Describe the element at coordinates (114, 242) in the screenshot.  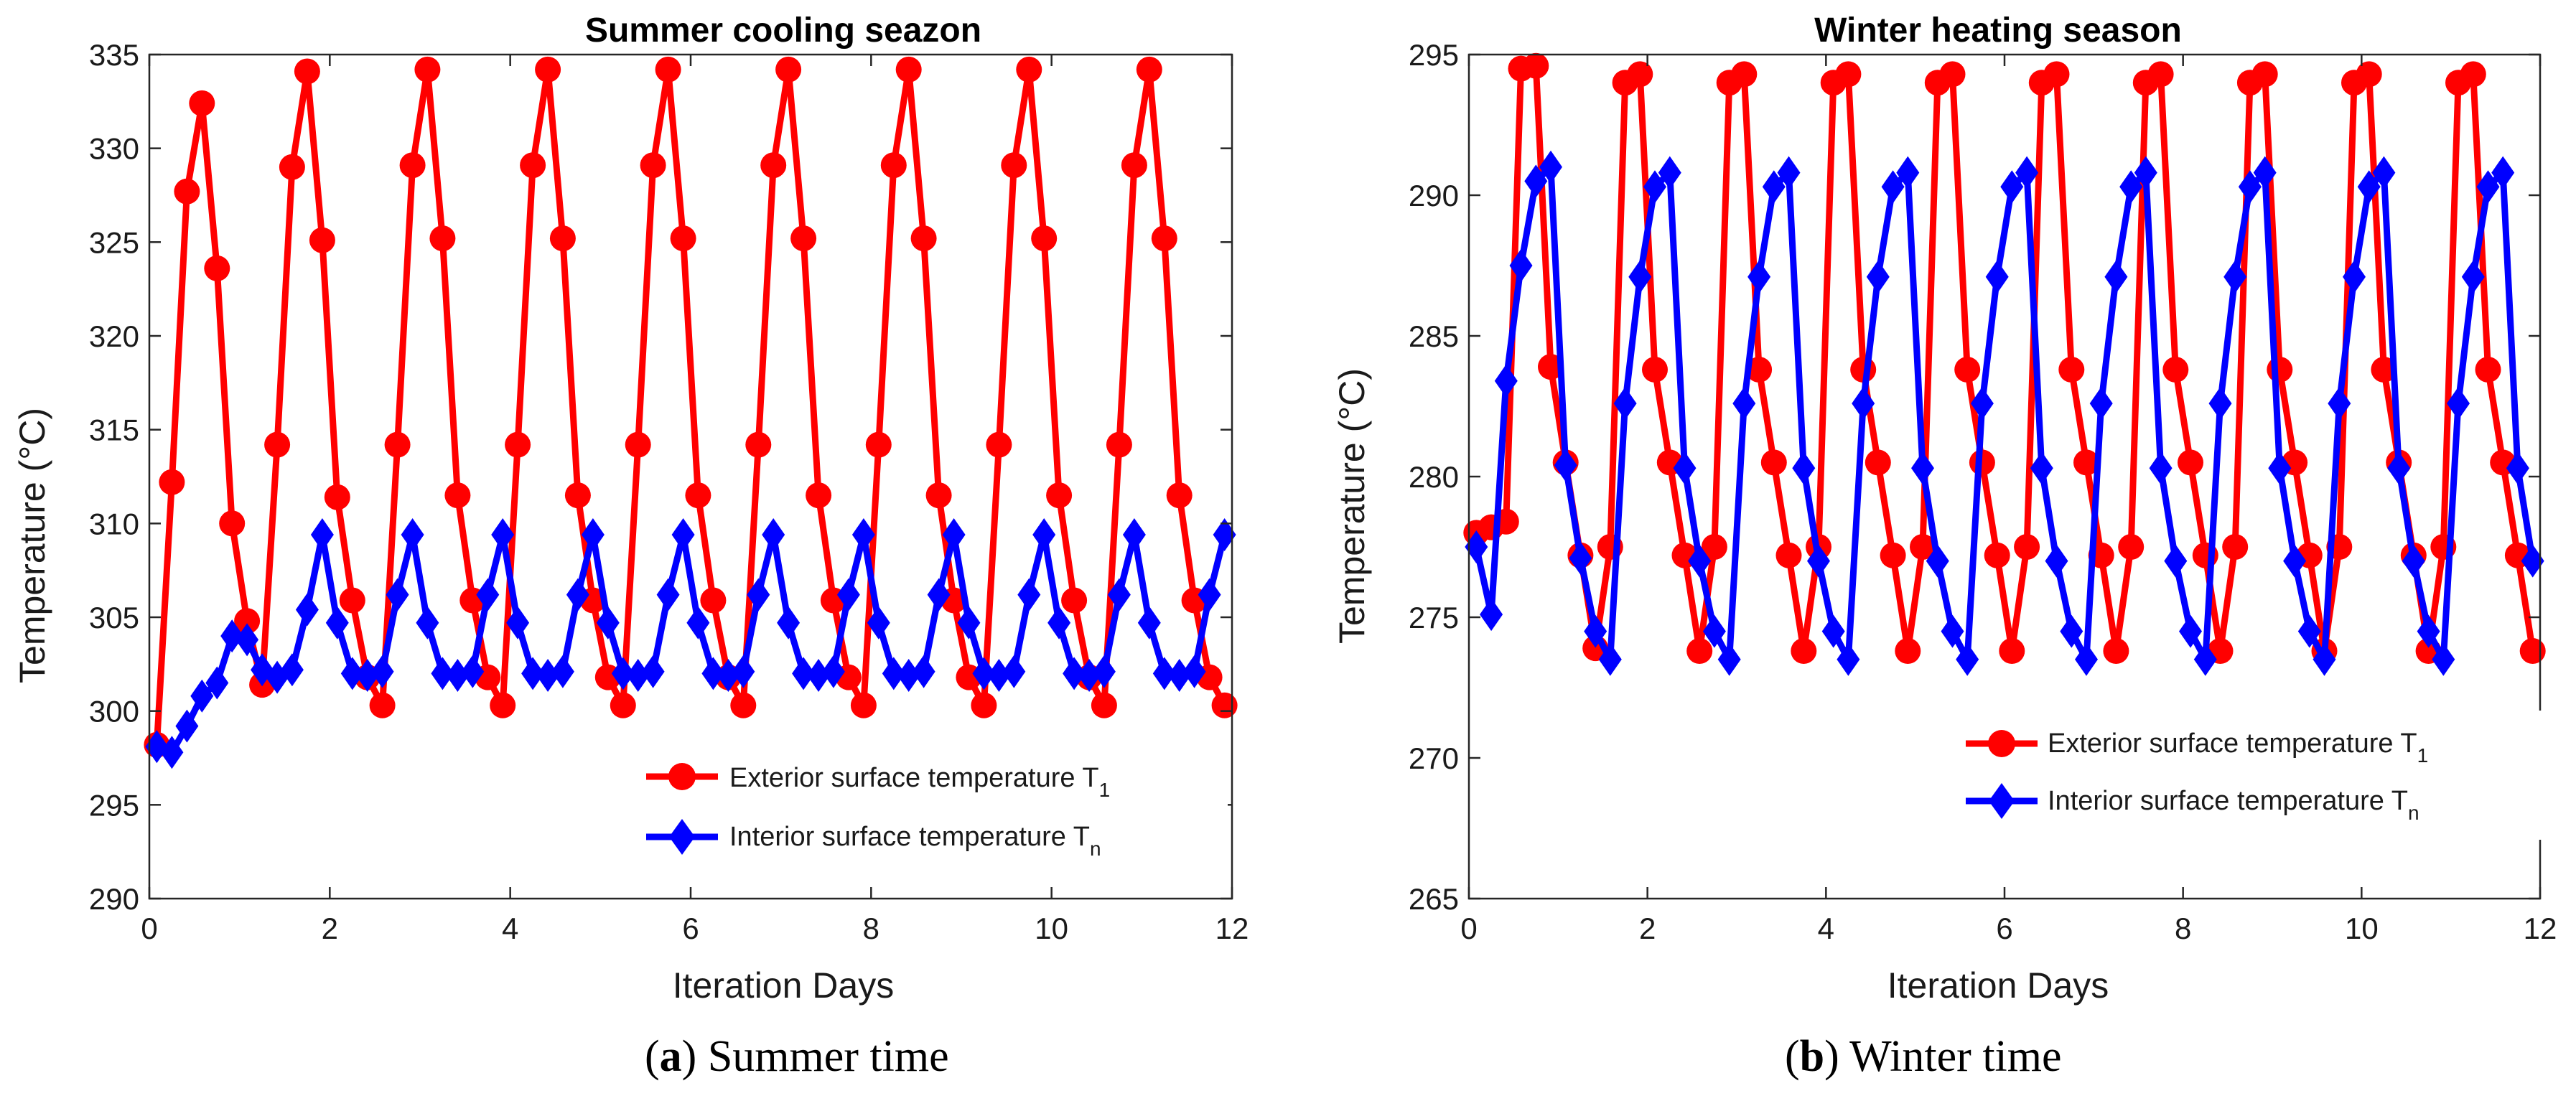
I see `y-tick-label: 325` at that location.